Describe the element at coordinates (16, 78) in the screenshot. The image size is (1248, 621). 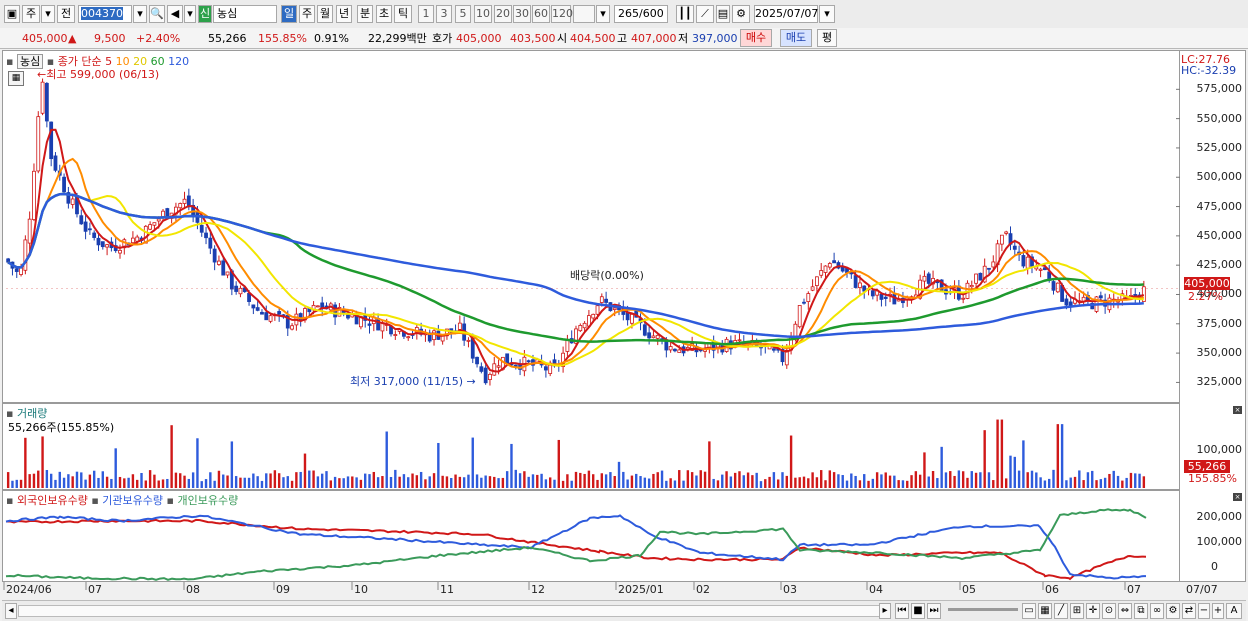
I see `calculator-icon: ▦` at that location.